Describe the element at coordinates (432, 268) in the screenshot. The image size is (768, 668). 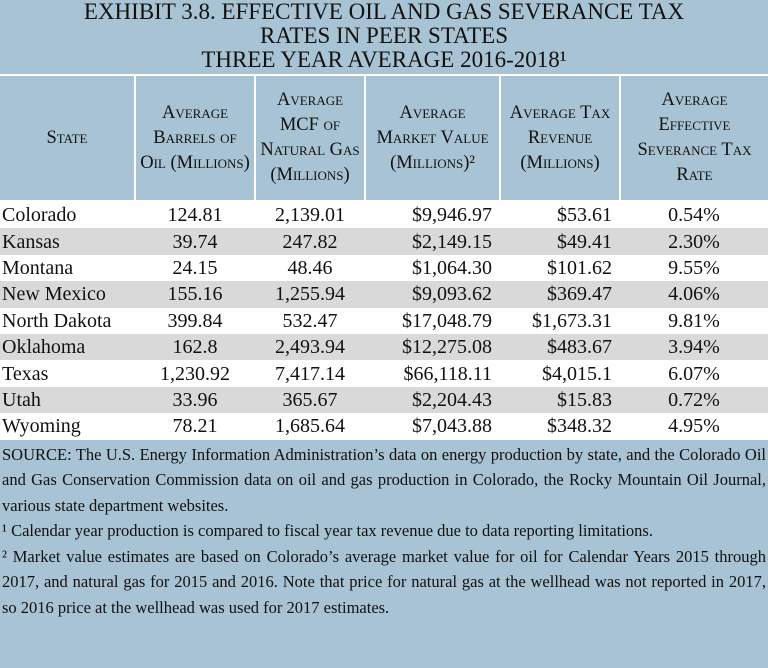
I see `table-cell: $1,064.30` at that location.